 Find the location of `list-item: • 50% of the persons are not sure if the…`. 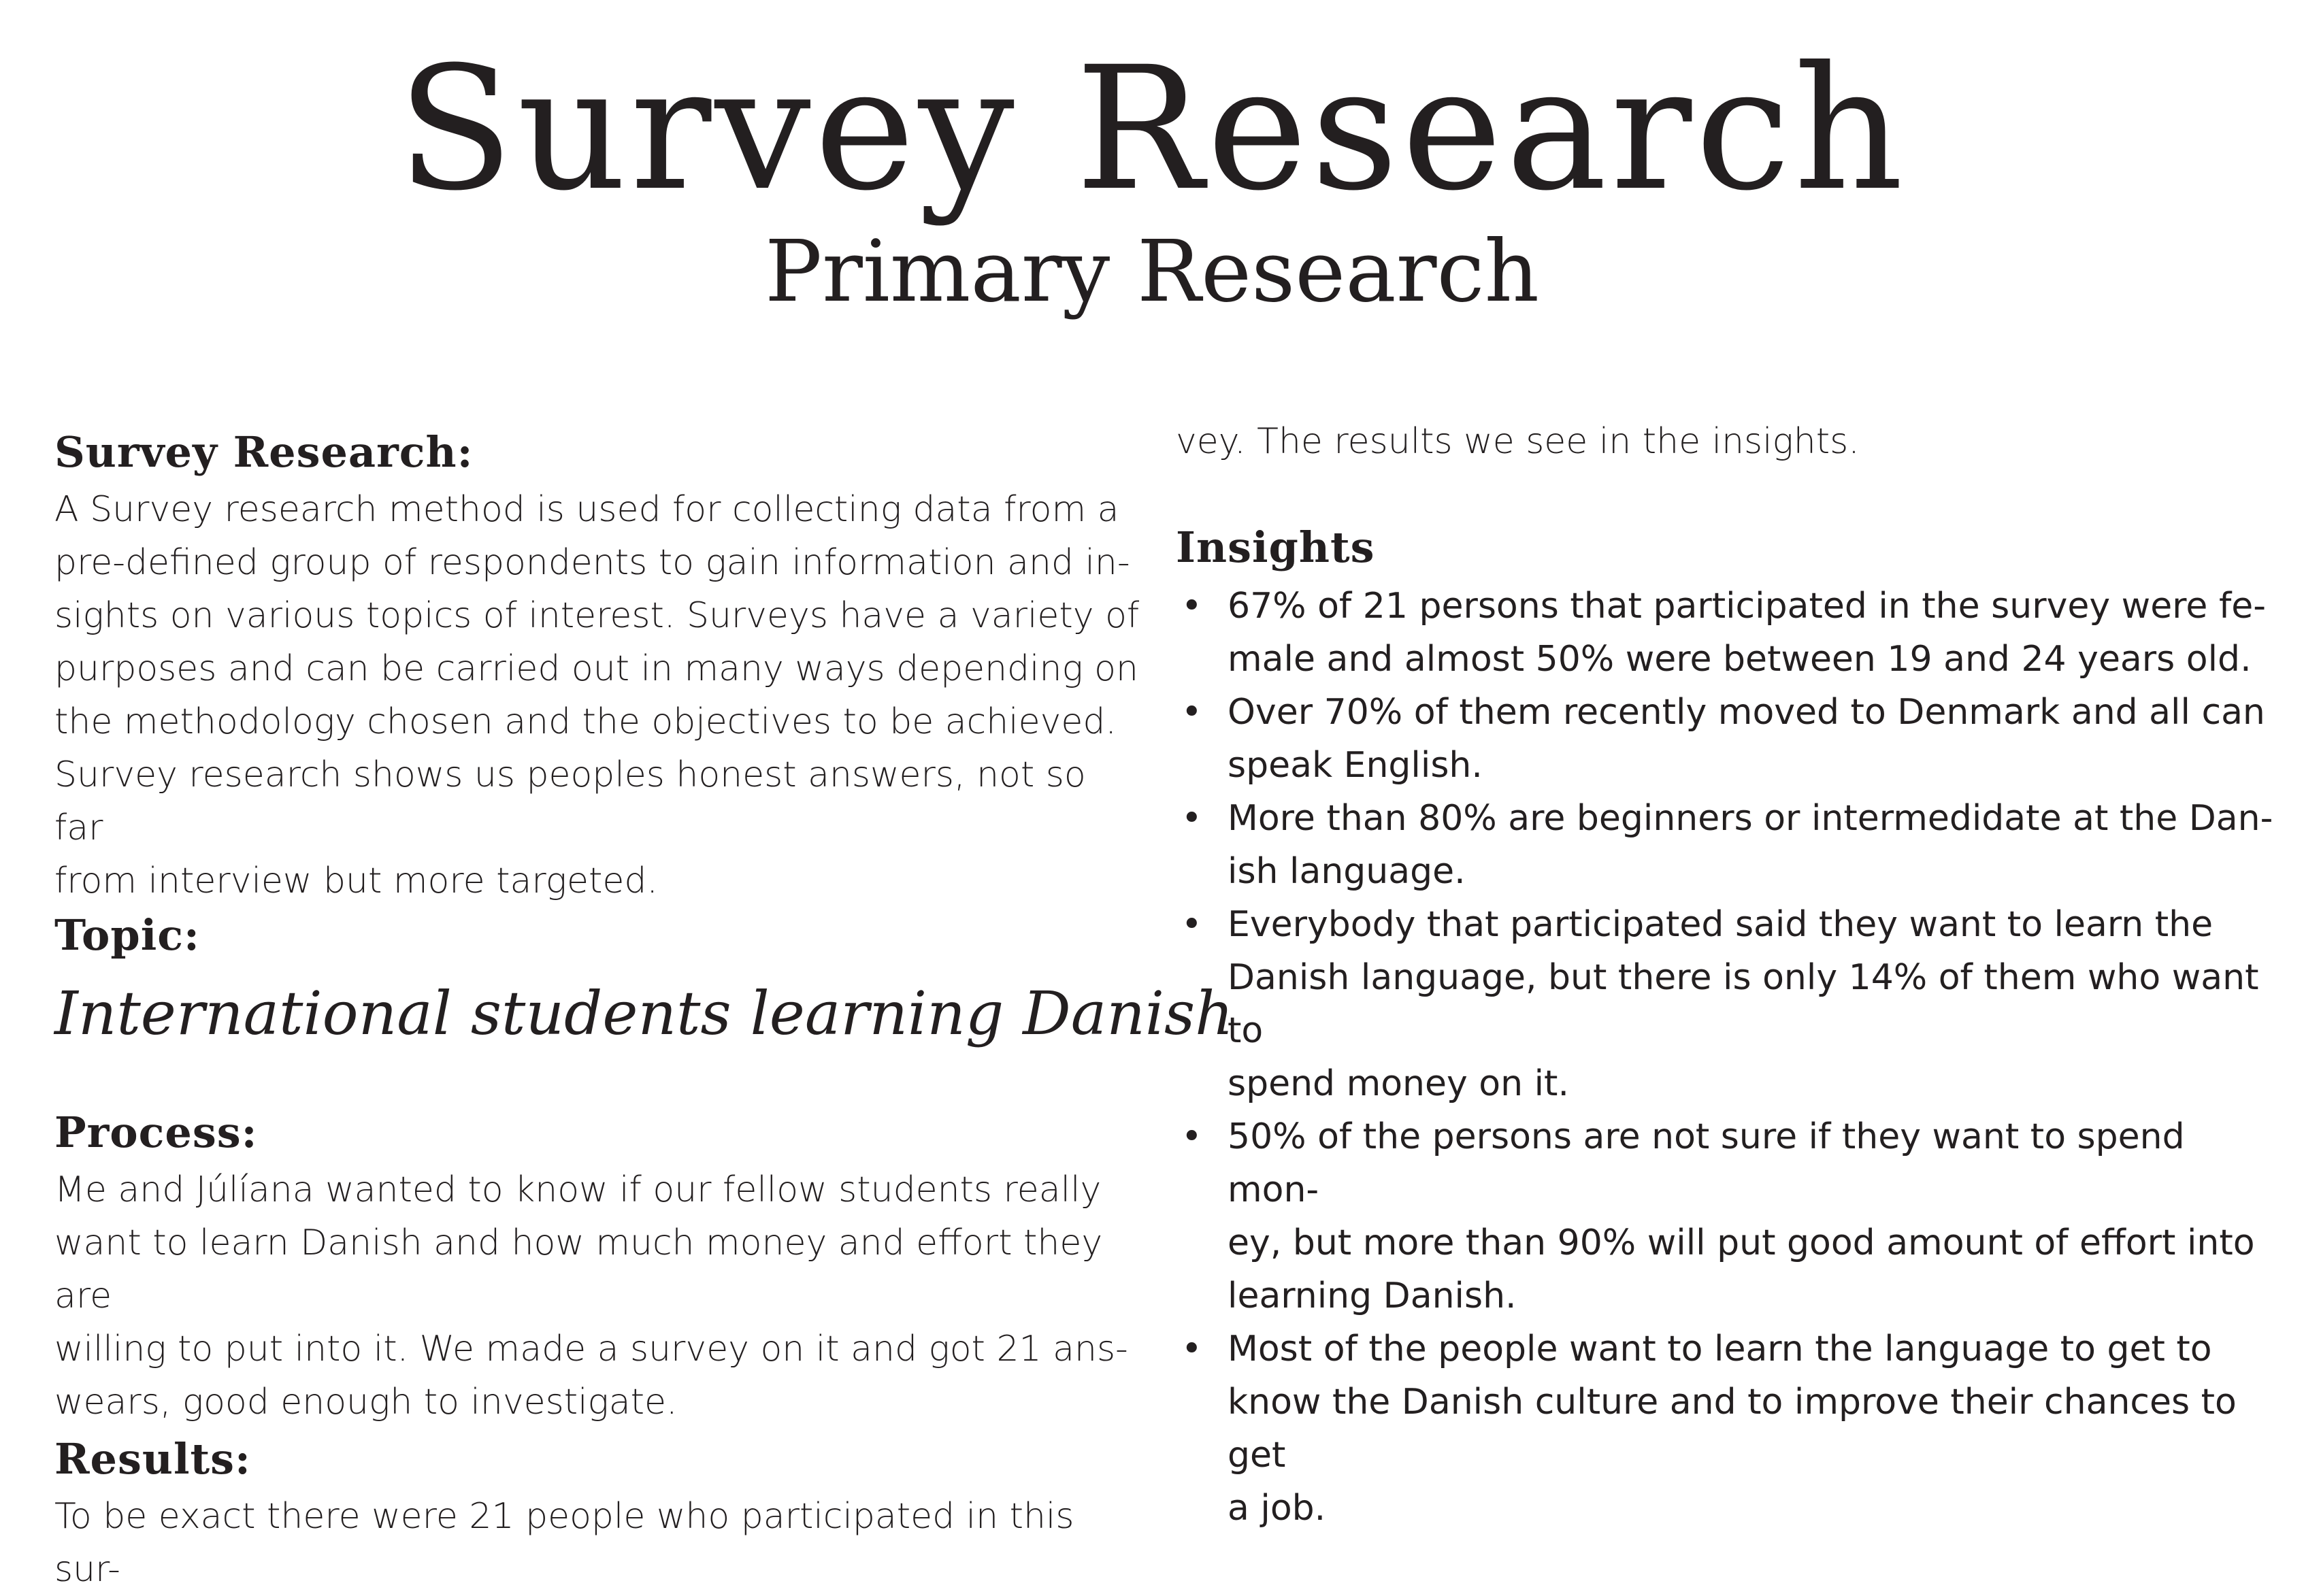

list-item: • 50% of the persons are not sure if the… is located at coordinates (1727, 1216).